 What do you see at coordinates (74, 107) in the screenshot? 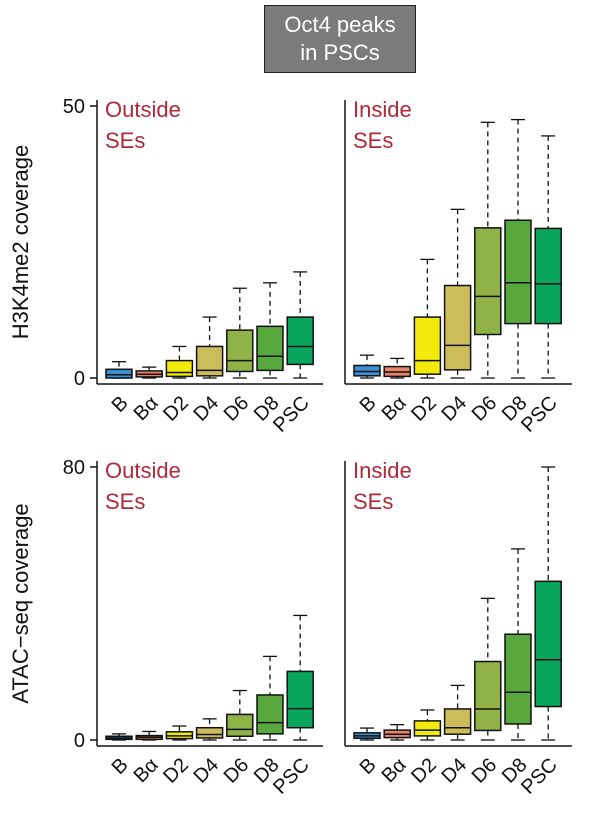
I see `y-tick-label: 50` at bounding box center [74, 107].